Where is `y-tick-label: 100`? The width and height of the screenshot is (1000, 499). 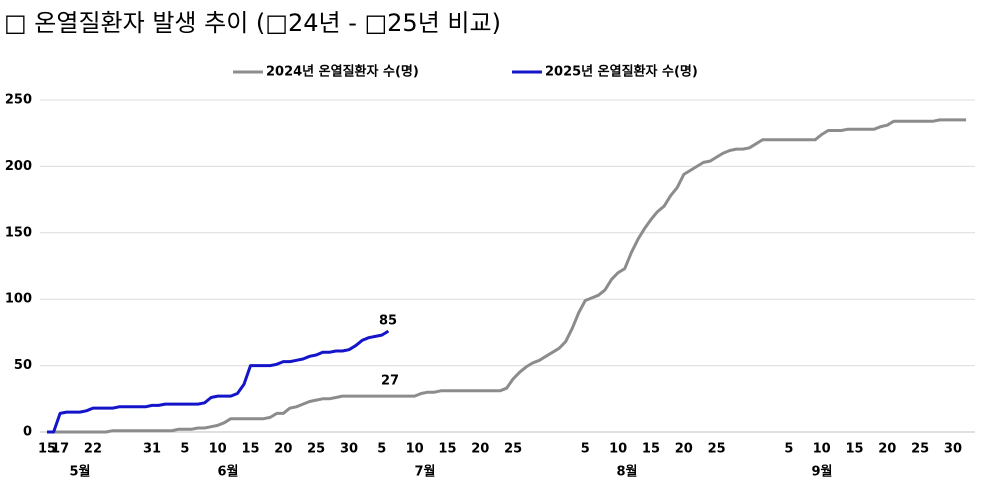 y-tick-label: 100 is located at coordinates (18, 299).